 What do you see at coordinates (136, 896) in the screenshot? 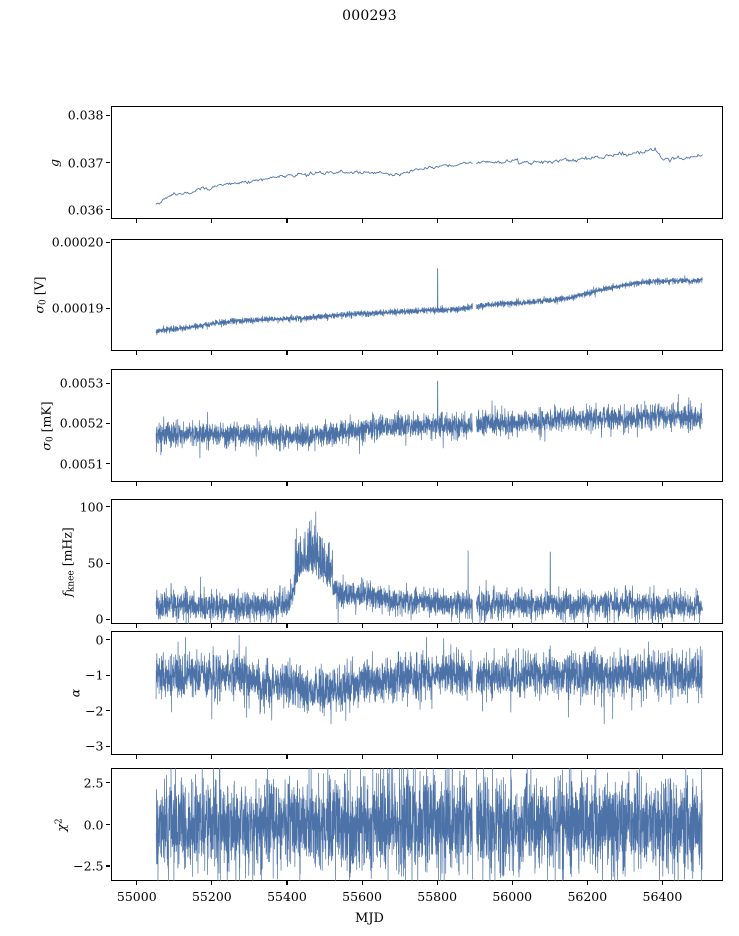
I see `x-tick-label: 55000` at bounding box center [136, 896].